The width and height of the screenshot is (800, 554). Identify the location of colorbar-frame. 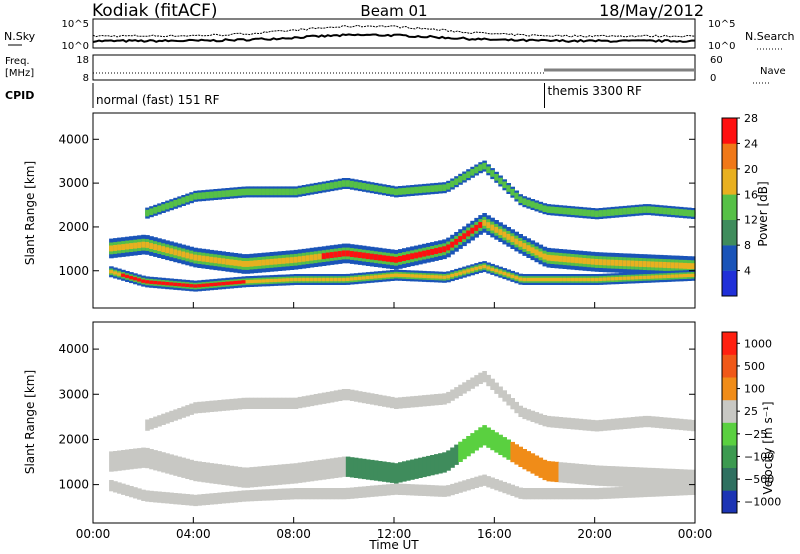
(729, 207).